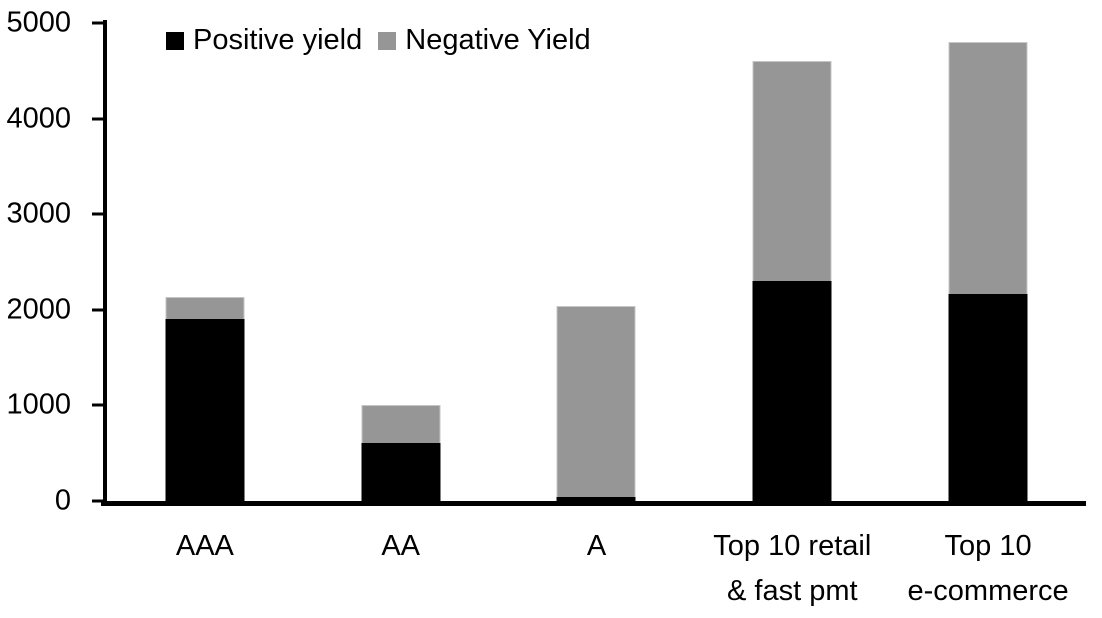 The image size is (1102, 618). I want to click on legend: Positive yield Negative Yield, so click(378, 40).